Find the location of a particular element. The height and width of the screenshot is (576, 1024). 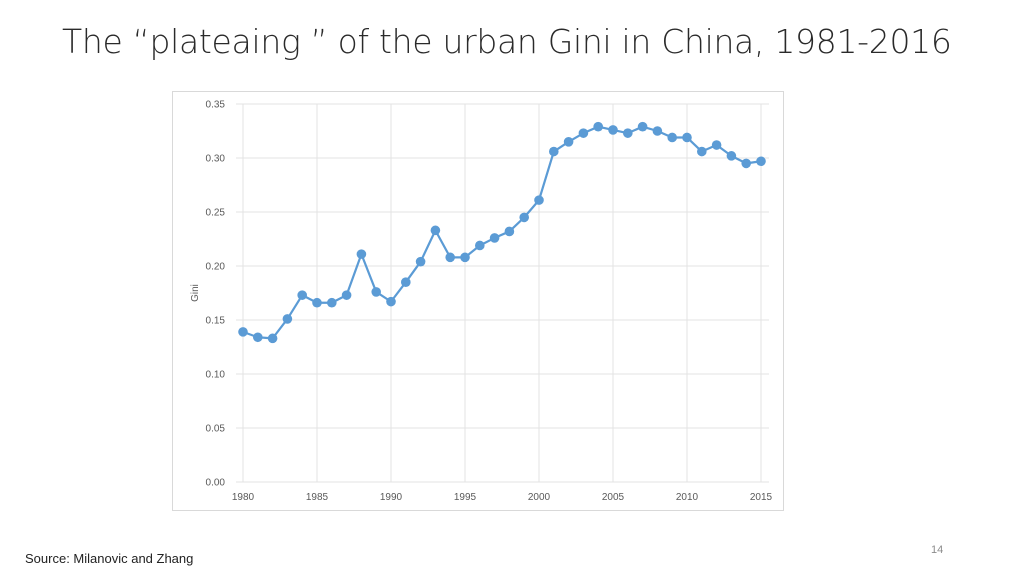

y-tick-label: 0.15 is located at coordinates (216, 321).